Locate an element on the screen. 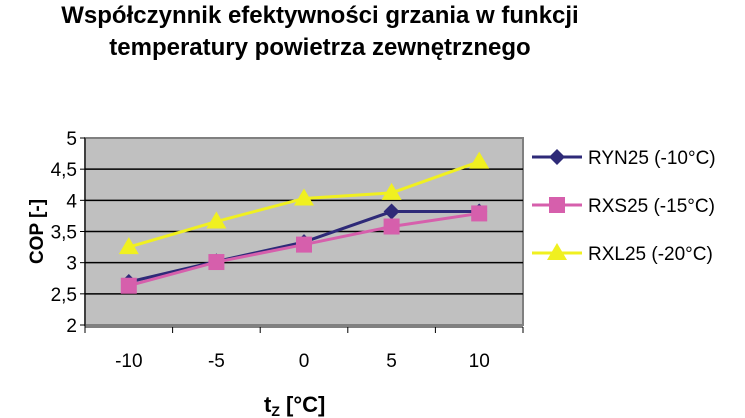 This screenshot has width=745, height=418. legend-label: RYN25 (-10°C) is located at coordinates (652, 158).